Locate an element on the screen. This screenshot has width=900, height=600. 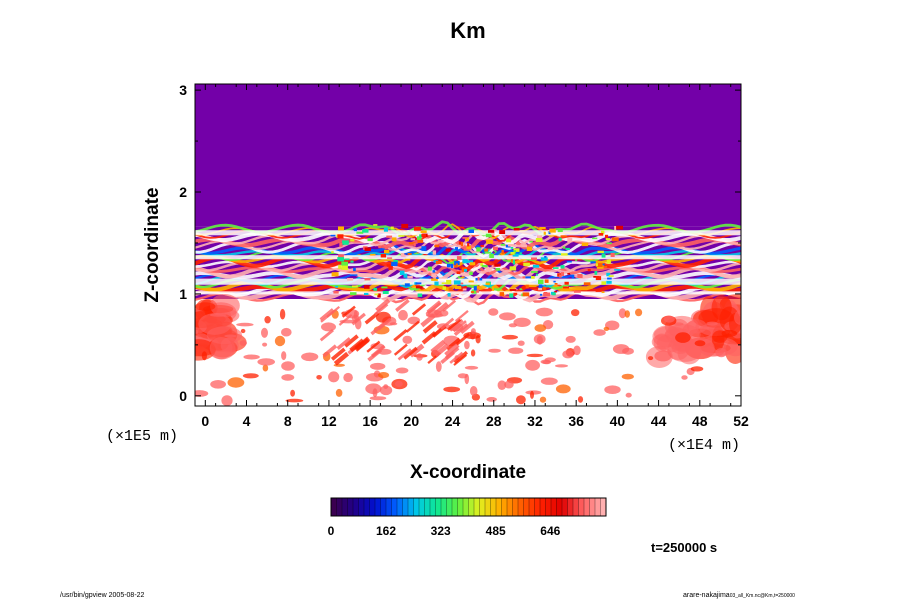
x-tick-label: 20 is located at coordinates (412, 421).